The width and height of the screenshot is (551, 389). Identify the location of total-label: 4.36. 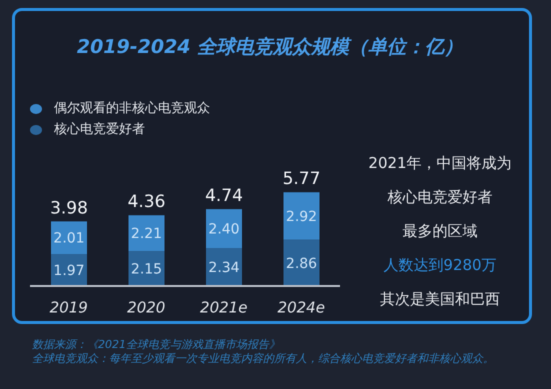
(147, 202).